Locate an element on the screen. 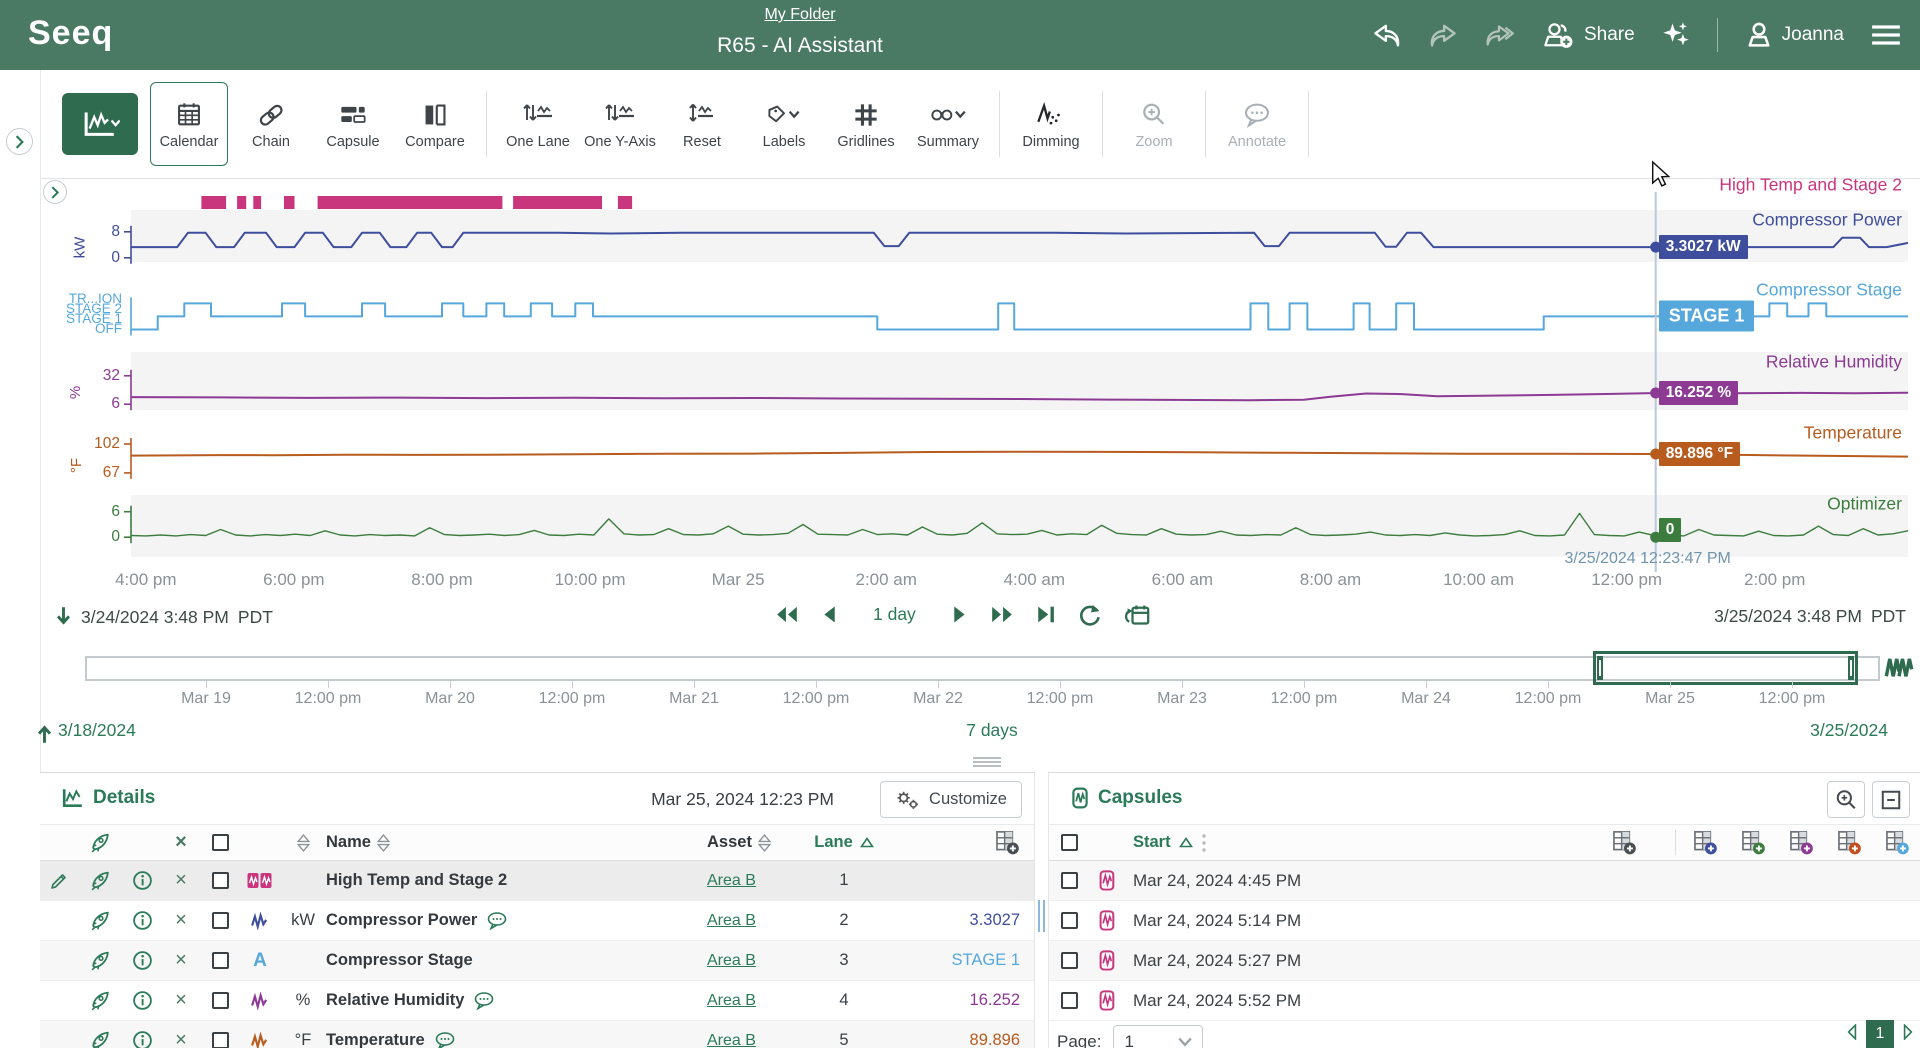 The width and height of the screenshot is (1920, 1048). details-row-4: ×% Relative Humidity Area B 4 16.252 is located at coordinates (537, 1001).